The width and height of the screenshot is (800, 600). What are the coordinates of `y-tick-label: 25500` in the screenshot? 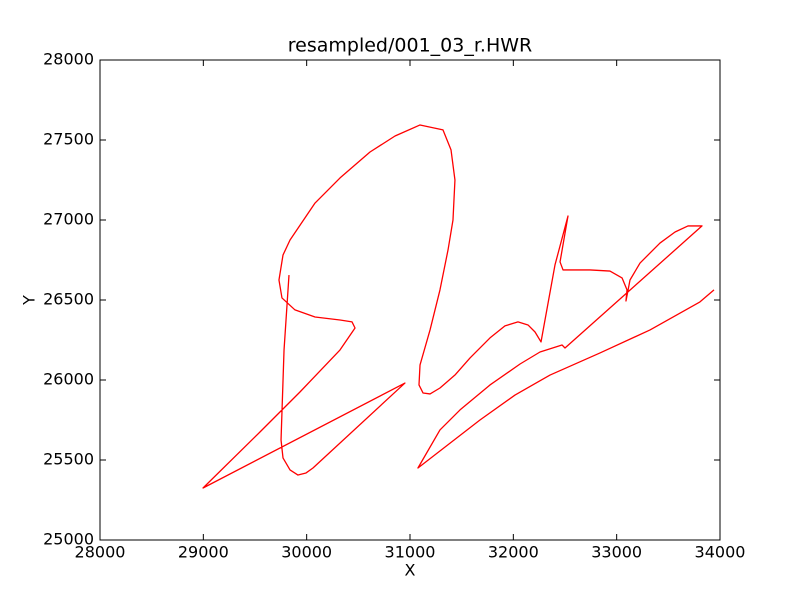 It's located at (68, 459).